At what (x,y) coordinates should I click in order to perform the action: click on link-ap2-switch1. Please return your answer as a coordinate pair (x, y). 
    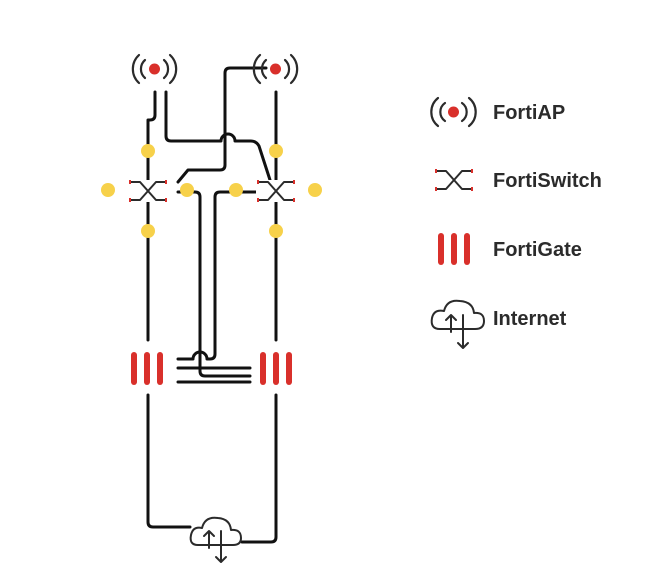
    Looking at the image, I should click on (222, 125).